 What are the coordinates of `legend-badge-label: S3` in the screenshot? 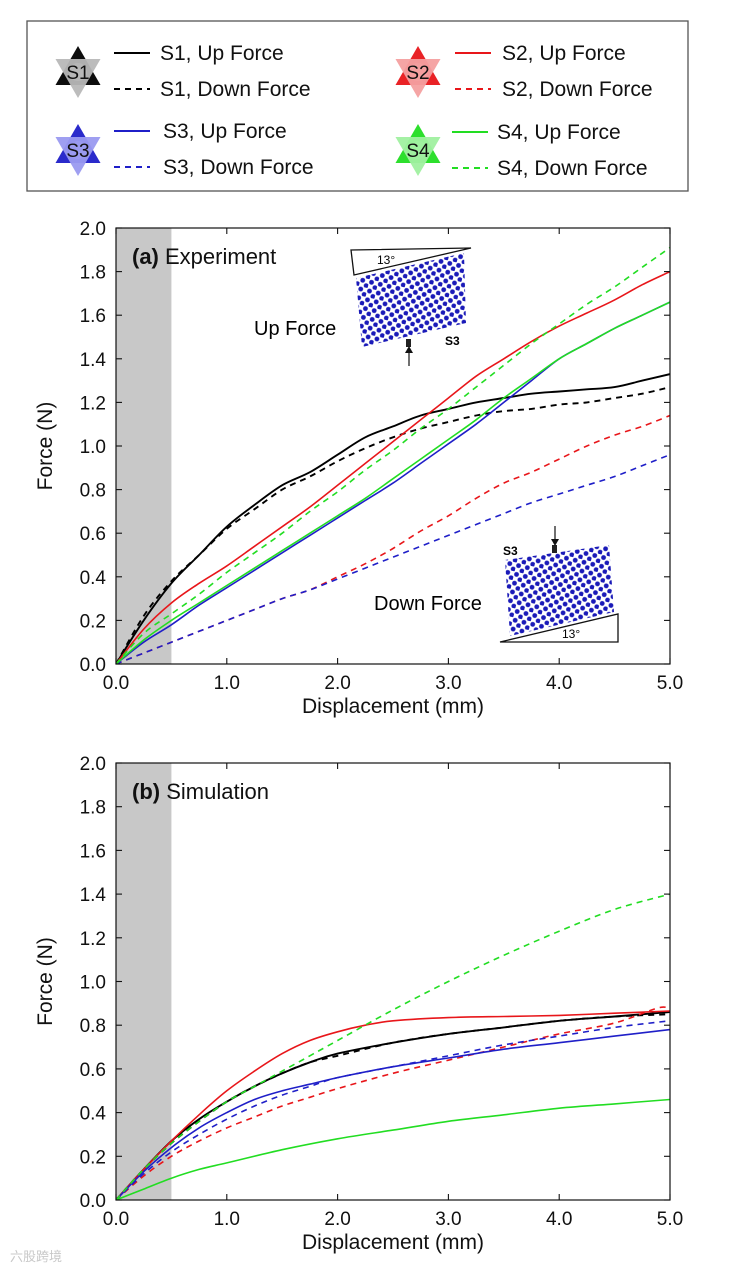 It's located at (77, 151).